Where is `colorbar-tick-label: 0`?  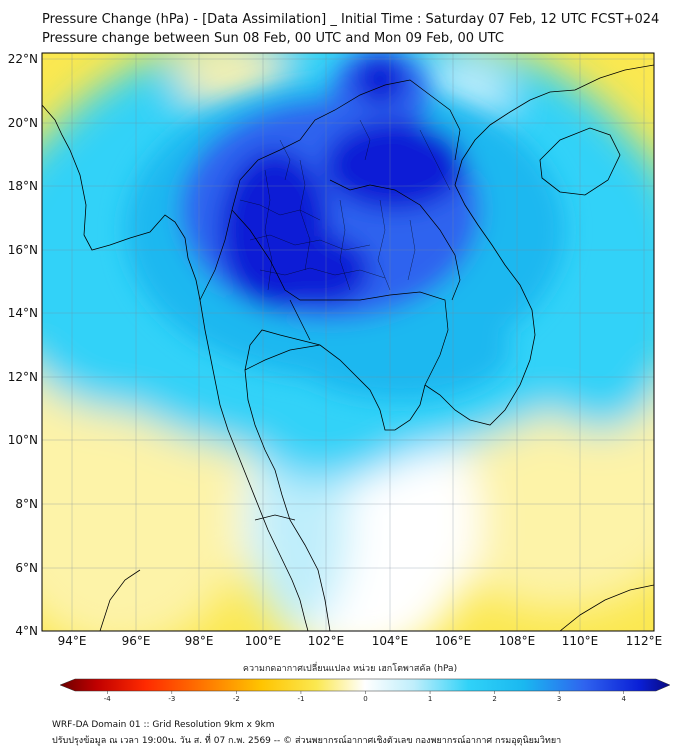
colorbar-tick-label: 0 is located at coordinates (365, 699).